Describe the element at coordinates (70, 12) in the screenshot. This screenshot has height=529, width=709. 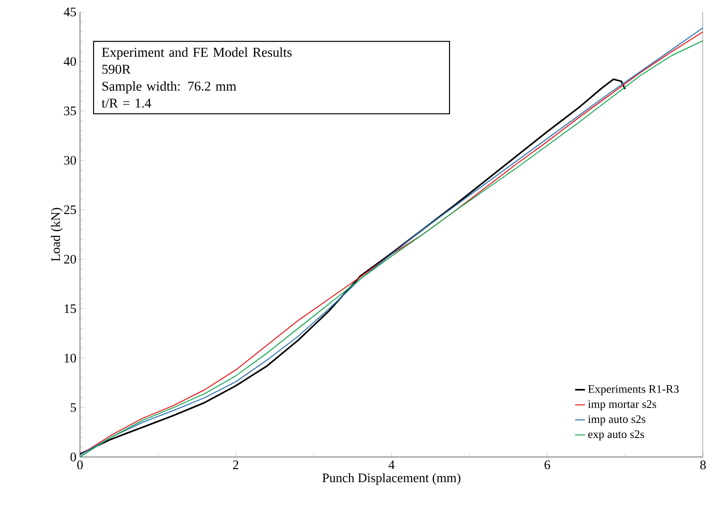
I see `y-tick-label: 45` at that location.